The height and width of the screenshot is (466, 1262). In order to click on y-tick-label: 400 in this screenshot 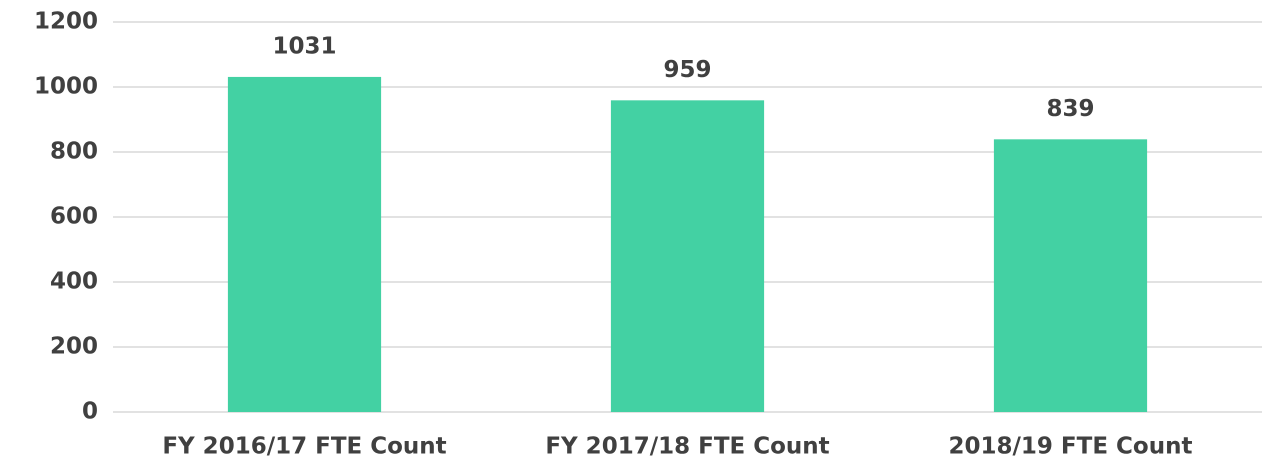, I will do `click(74, 282)`.